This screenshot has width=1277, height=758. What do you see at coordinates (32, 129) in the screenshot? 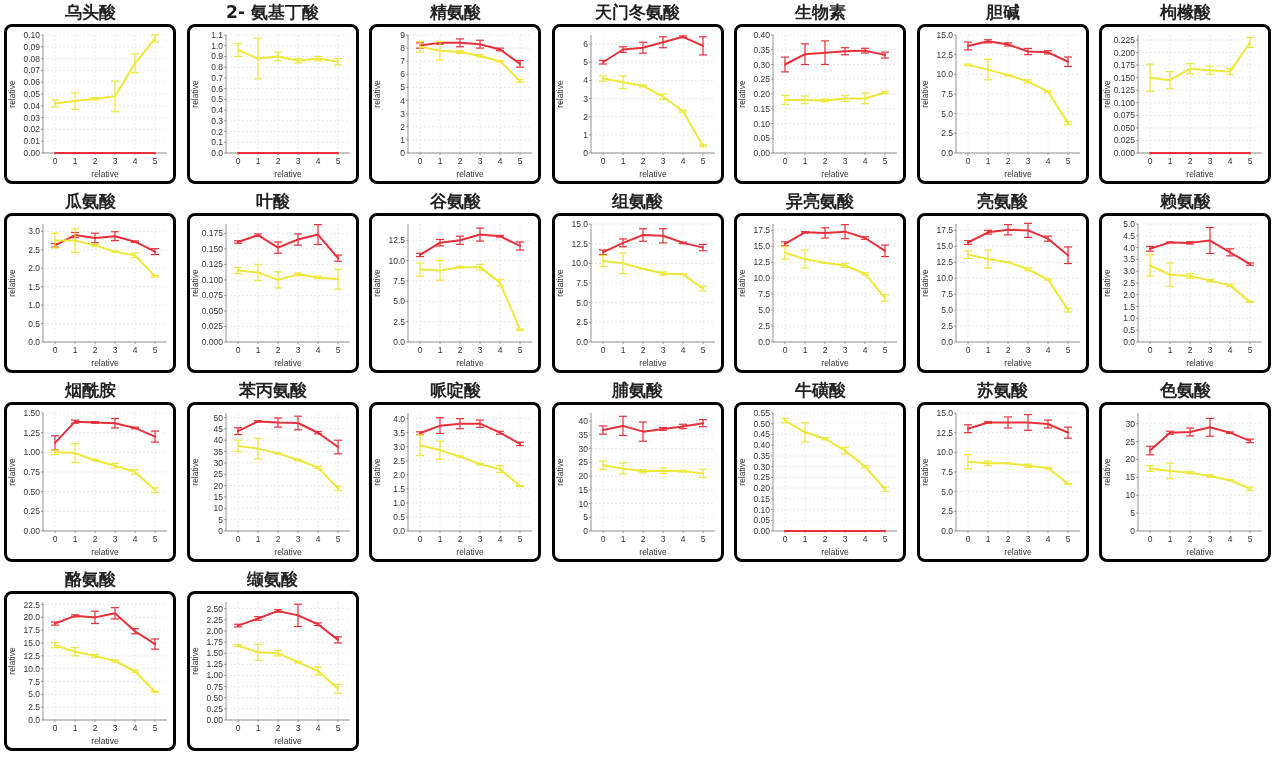
I see `y-tick-label: 0.02` at bounding box center [32, 129].